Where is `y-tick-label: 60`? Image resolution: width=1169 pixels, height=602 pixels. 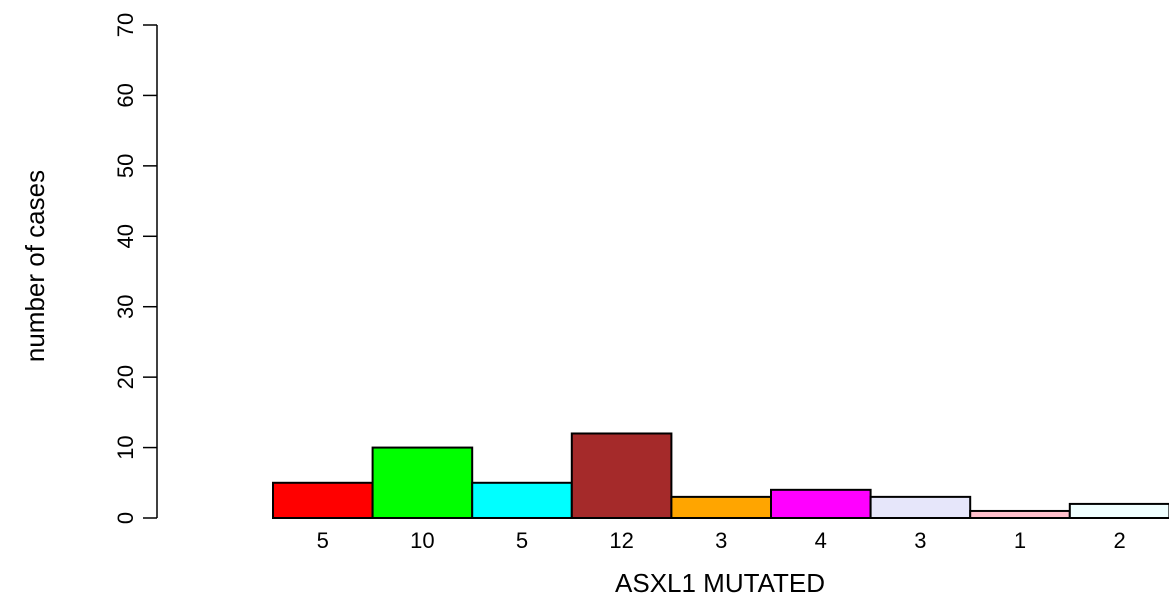
y-tick-label: 60 is located at coordinates (125, 95).